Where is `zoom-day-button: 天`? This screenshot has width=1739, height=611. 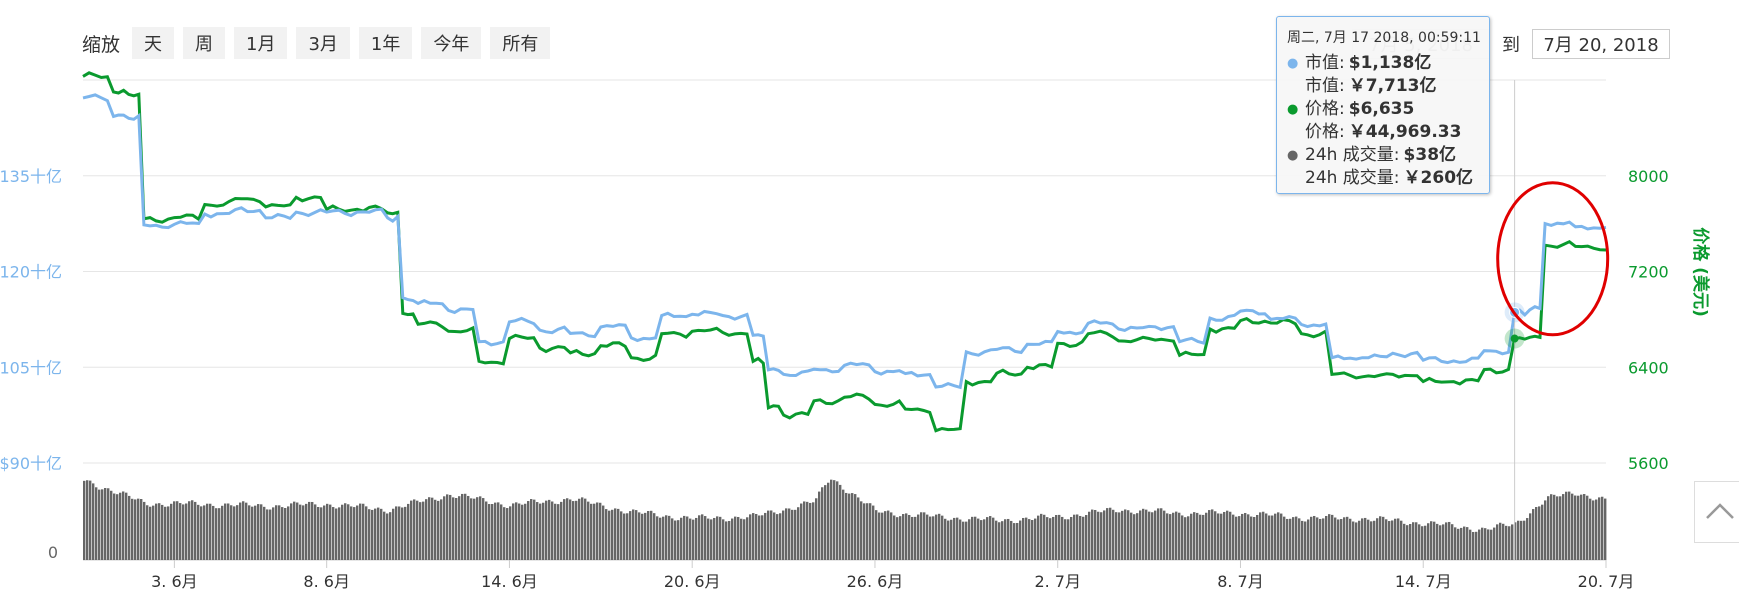 zoom-day-button: 天 is located at coordinates (153, 43).